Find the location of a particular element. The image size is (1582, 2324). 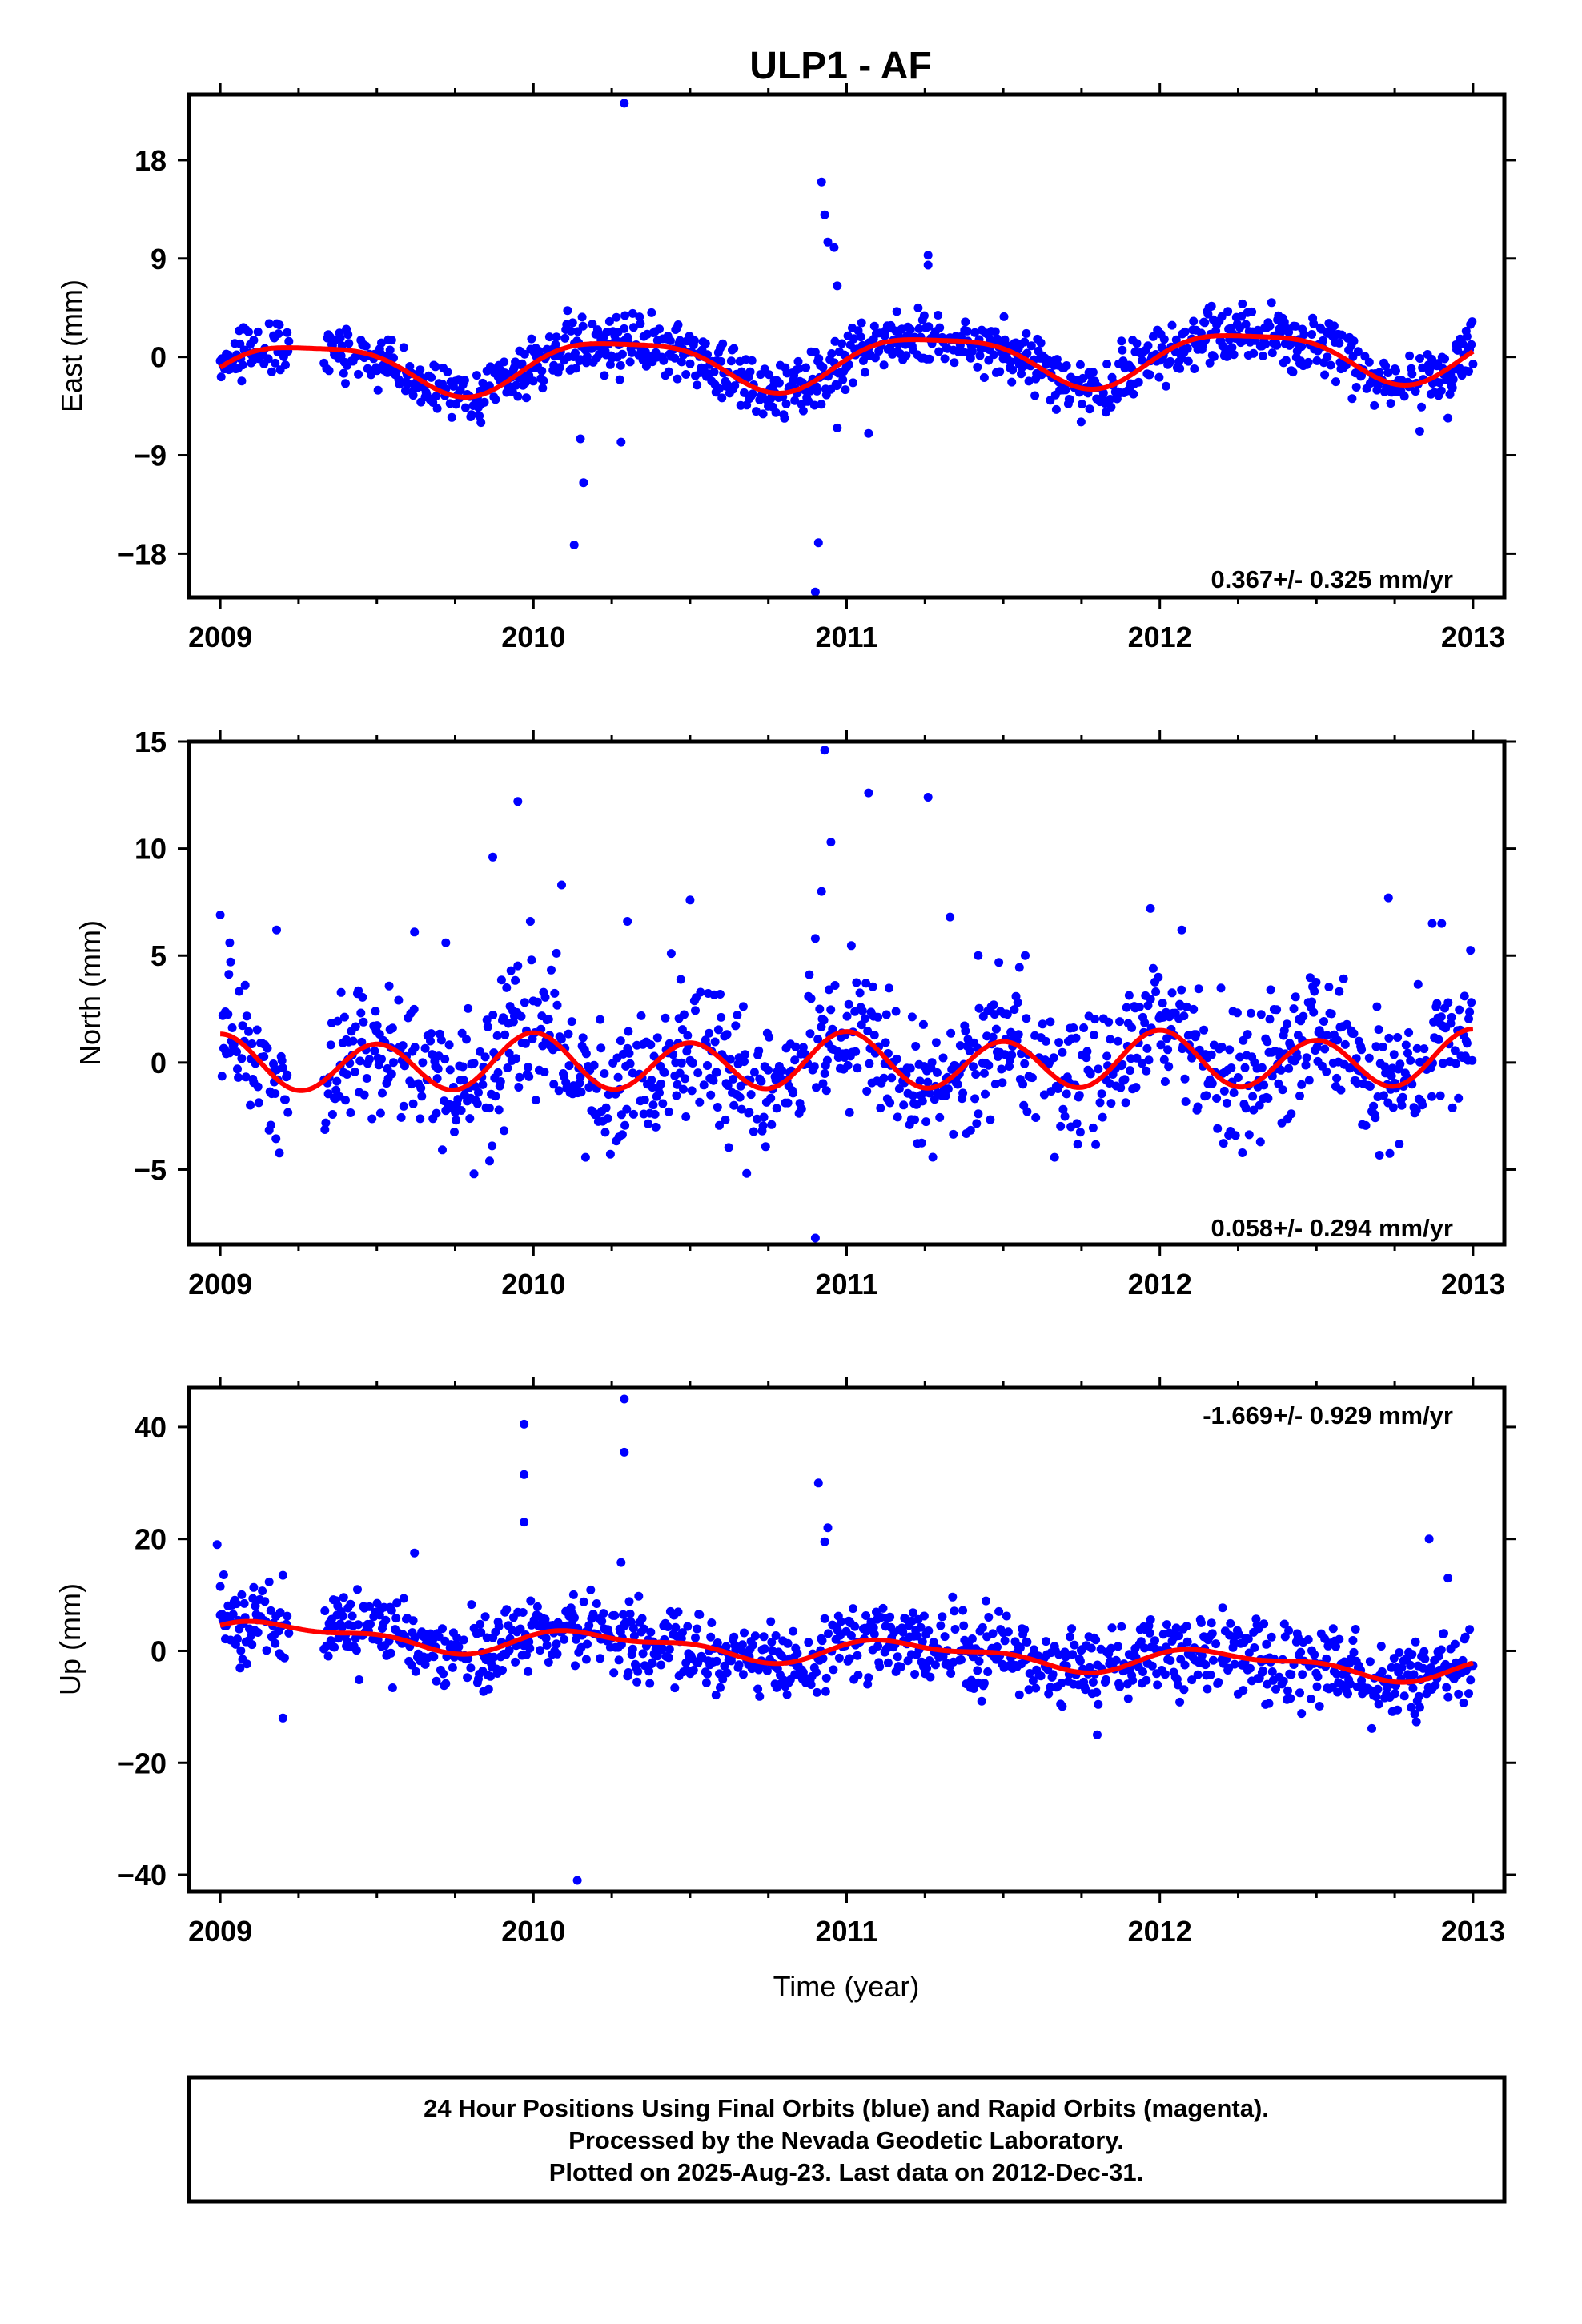

up-ytick-label: 40 is located at coordinates (151, 1427).